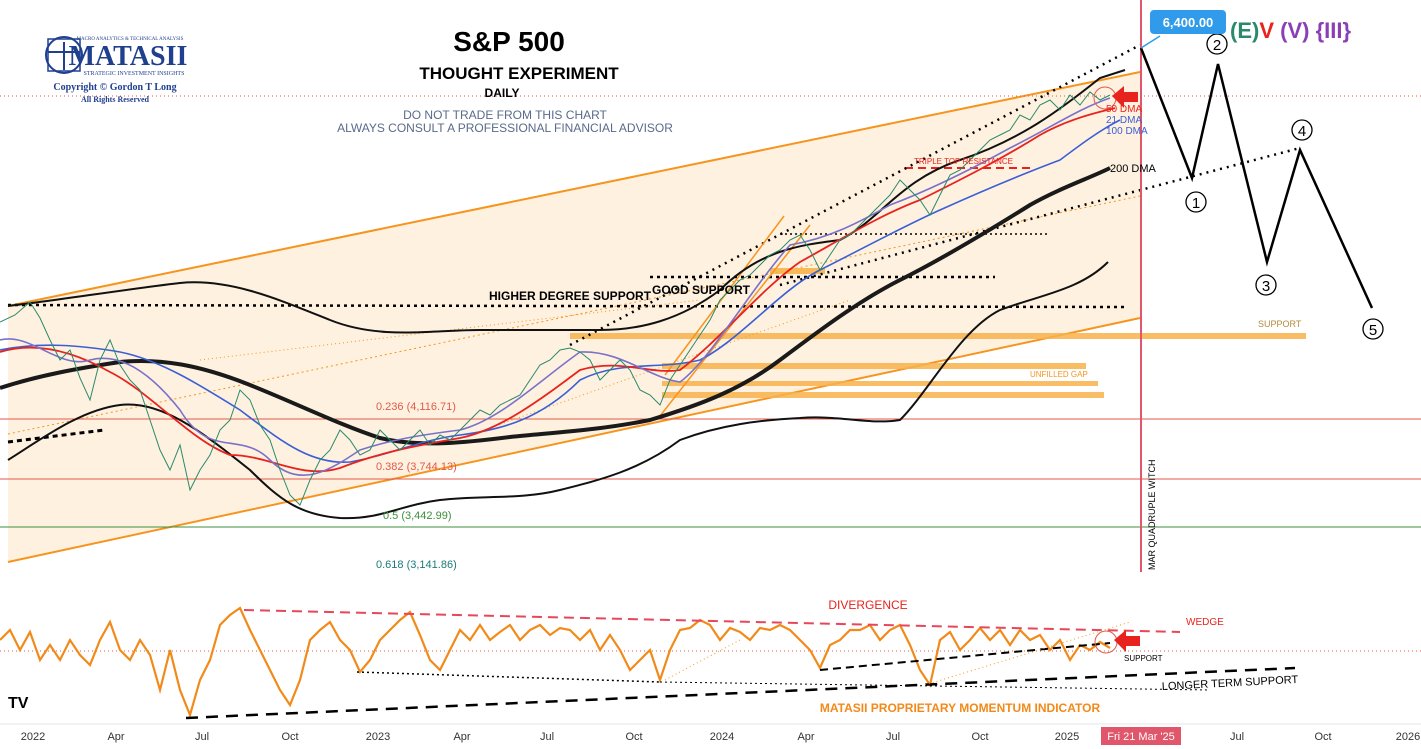 The image size is (1421, 749). Describe the element at coordinates (519, 73) in the screenshot. I see `chart-subtitle: THOUGHT EXPERIMENT` at that location.